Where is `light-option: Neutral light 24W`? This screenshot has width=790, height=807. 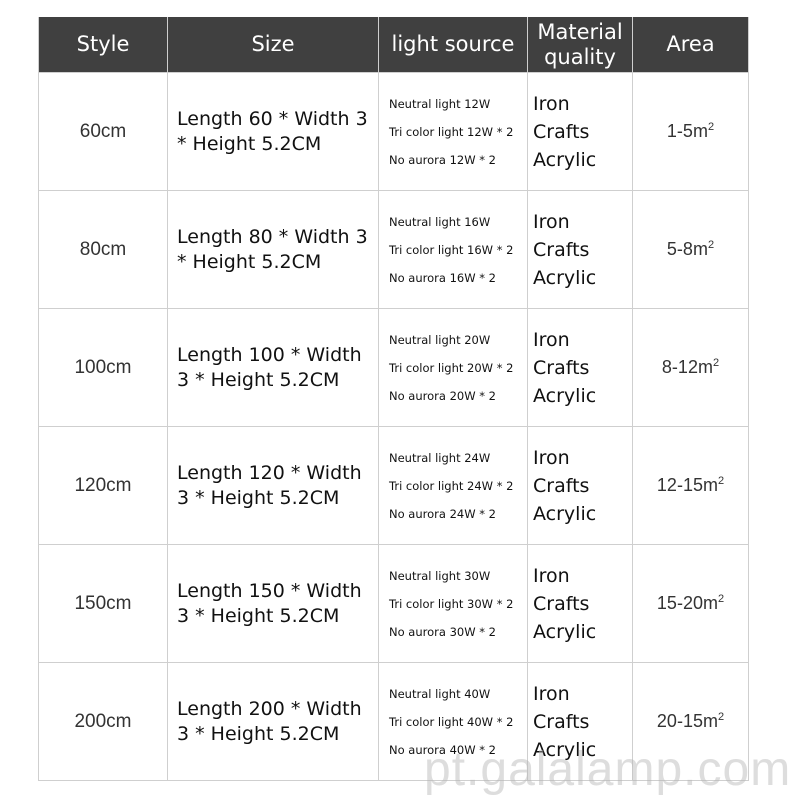 light-option: Neutral light 24W is located at coordinates (440, 457).